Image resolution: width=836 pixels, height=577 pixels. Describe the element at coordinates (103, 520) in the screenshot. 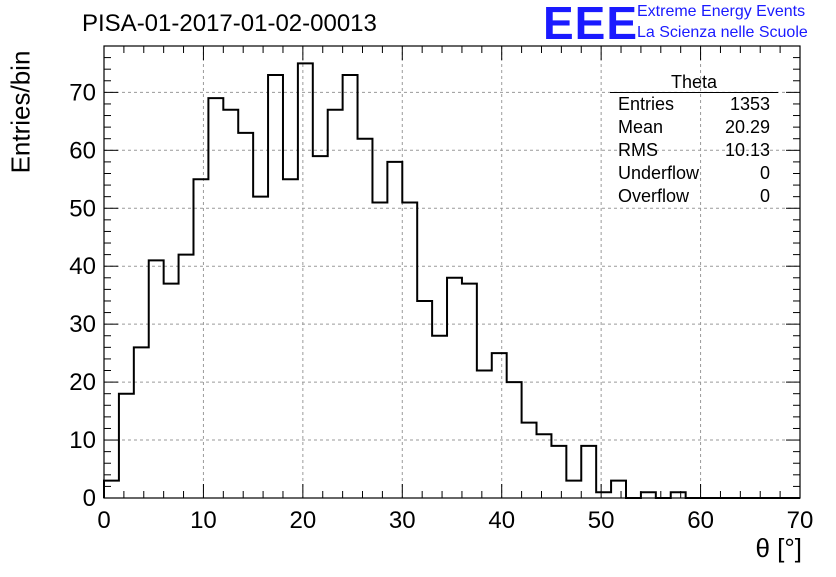

I see `x-tick-label: 0` at that location.